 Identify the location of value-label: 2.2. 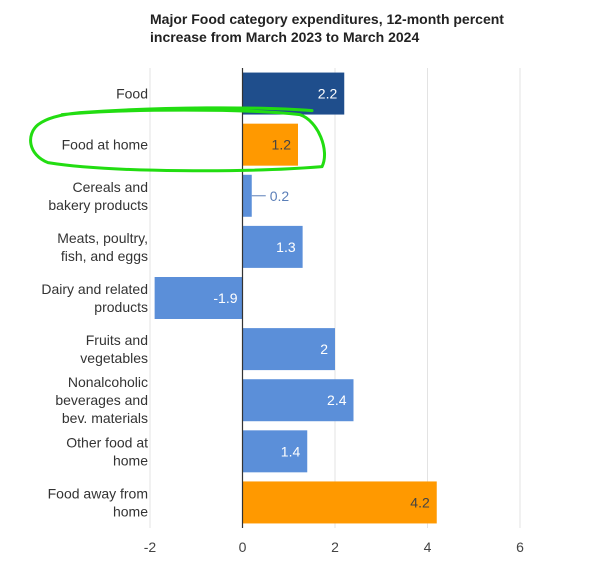
(328, 94).